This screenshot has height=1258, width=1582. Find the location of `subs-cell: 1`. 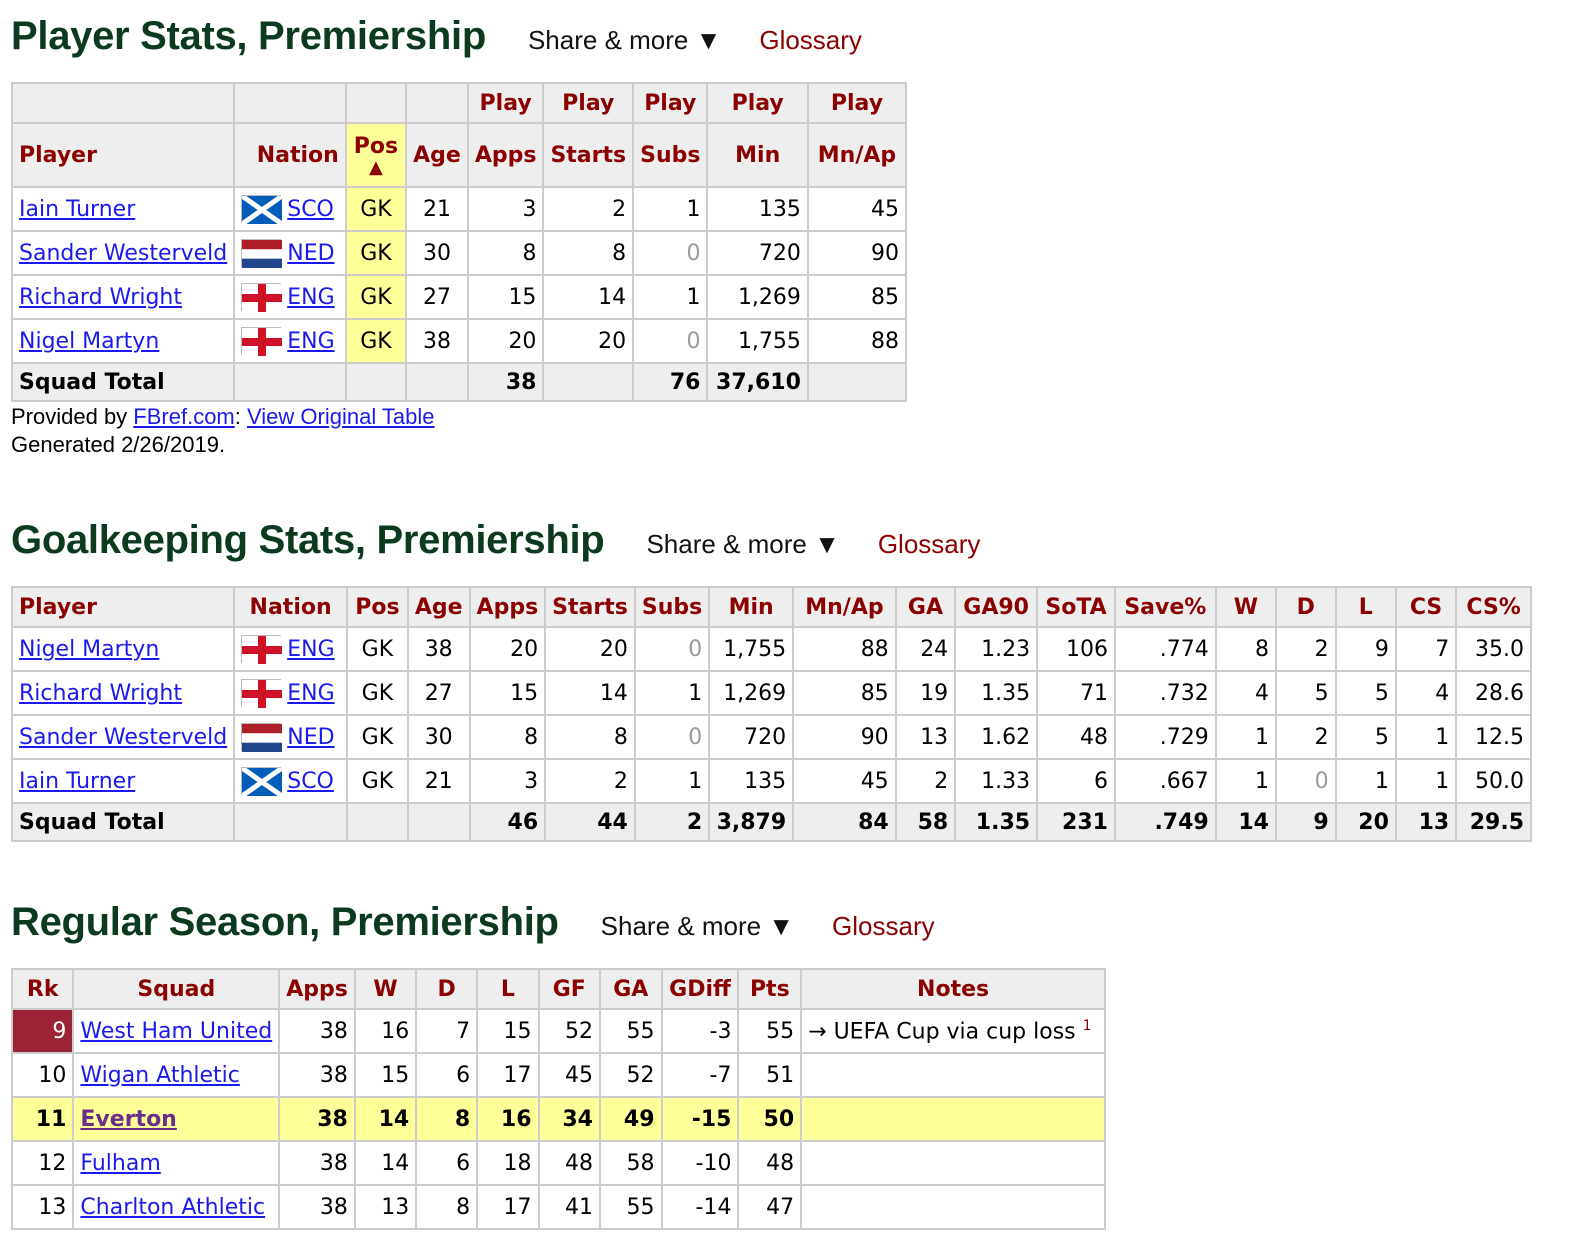

subs-cell: 1 is located at coordinates (672, 693).